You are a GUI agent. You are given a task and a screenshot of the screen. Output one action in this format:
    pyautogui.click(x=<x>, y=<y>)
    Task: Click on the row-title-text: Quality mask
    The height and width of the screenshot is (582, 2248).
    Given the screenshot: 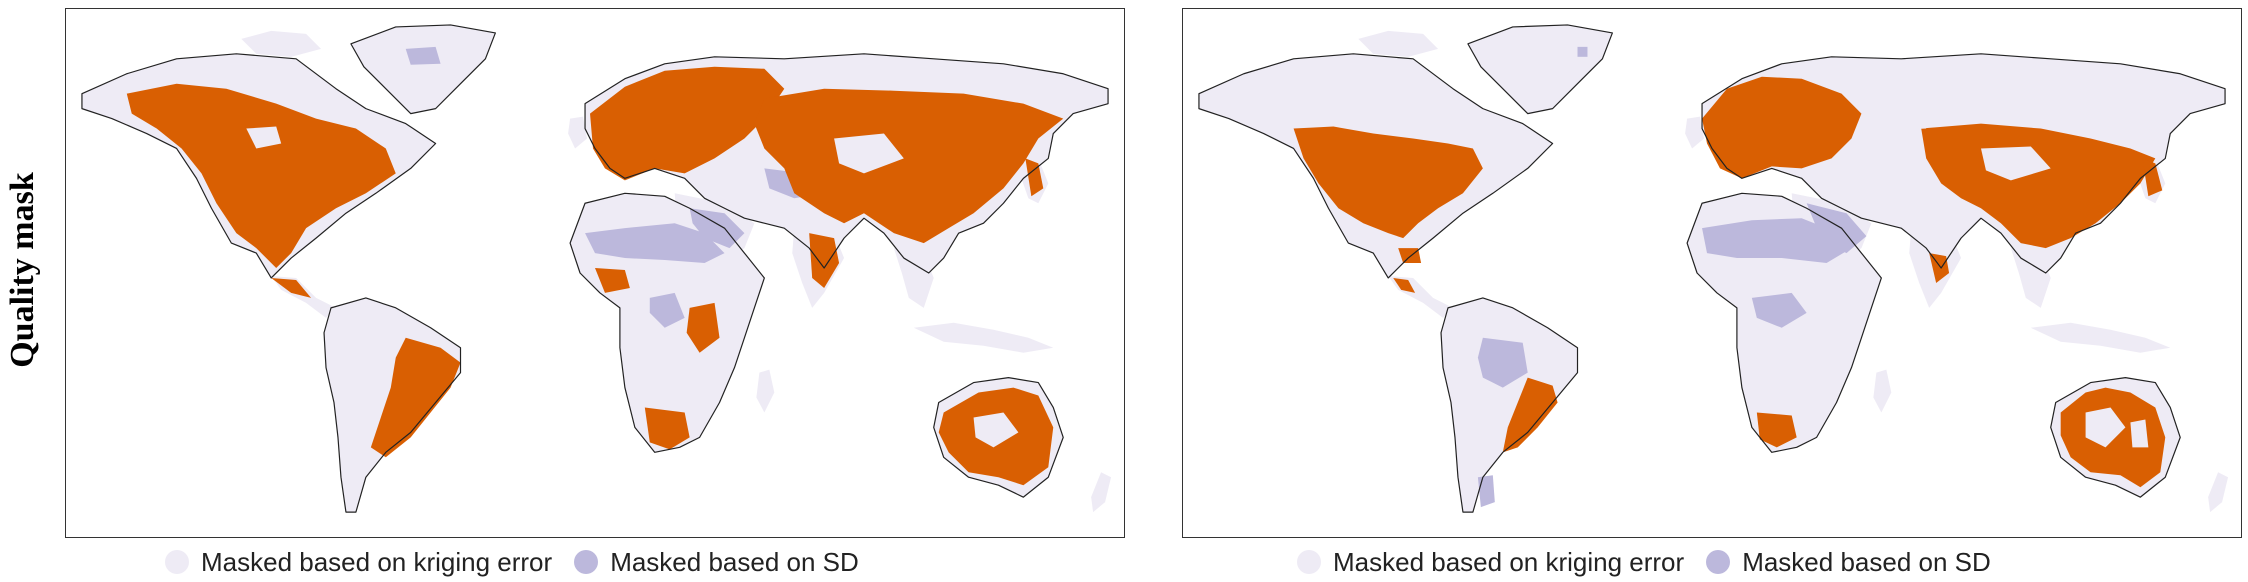 What is the action you would take?
    pyautogui.click(x=23, y=270)
    